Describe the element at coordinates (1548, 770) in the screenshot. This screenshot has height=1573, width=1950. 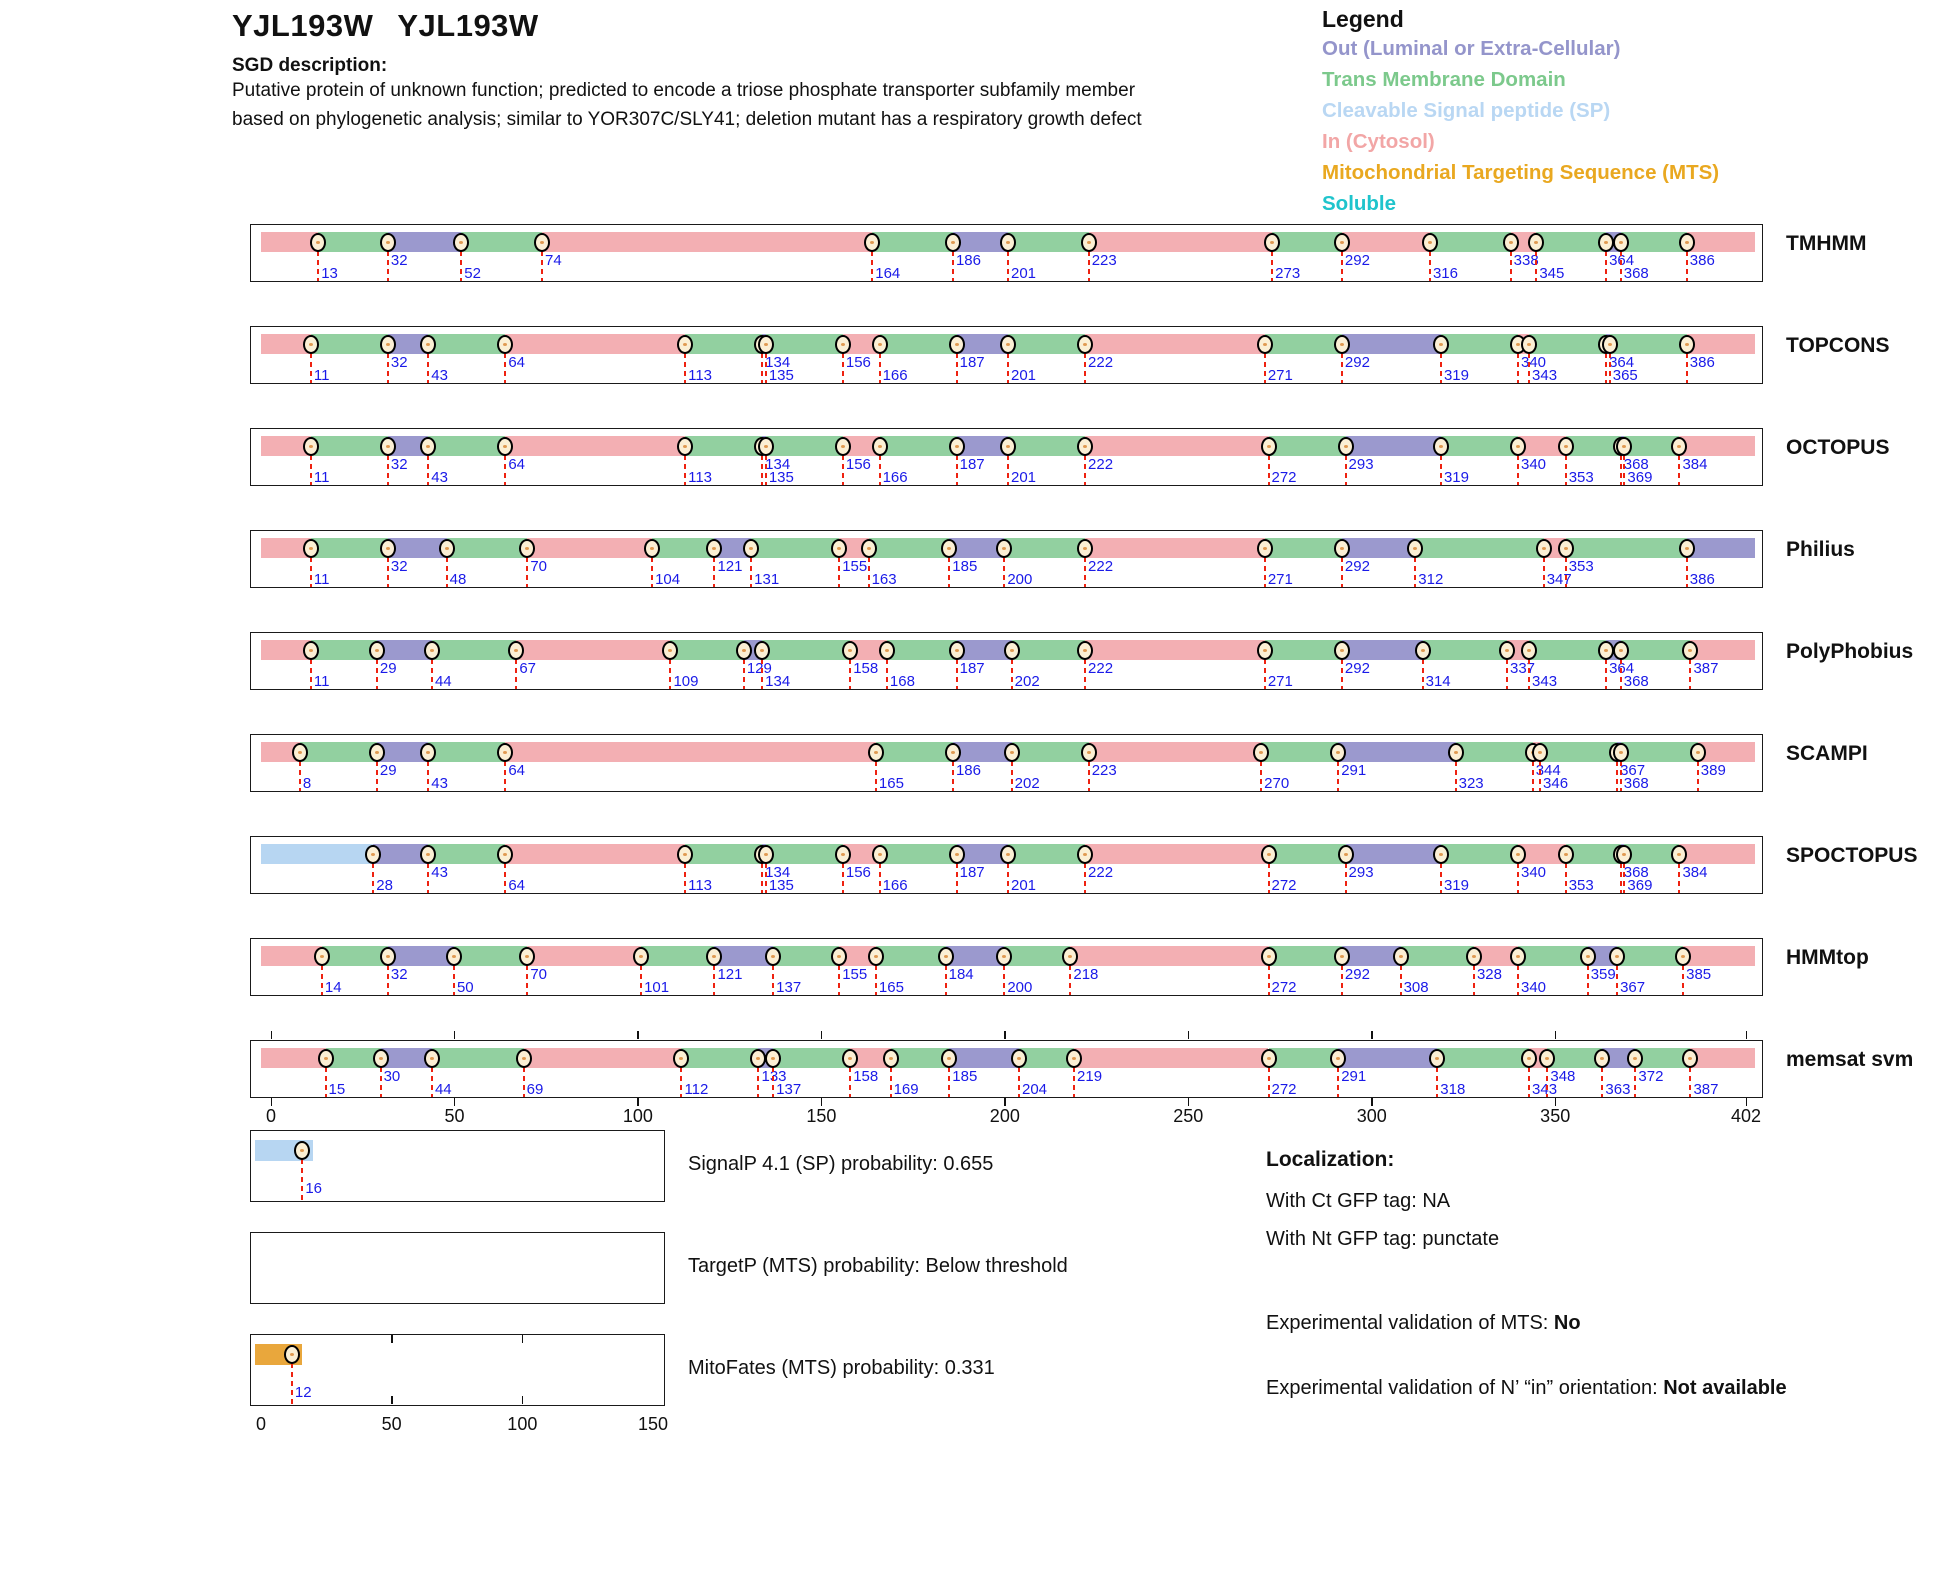
I see `boundary-number: 344` at that location.